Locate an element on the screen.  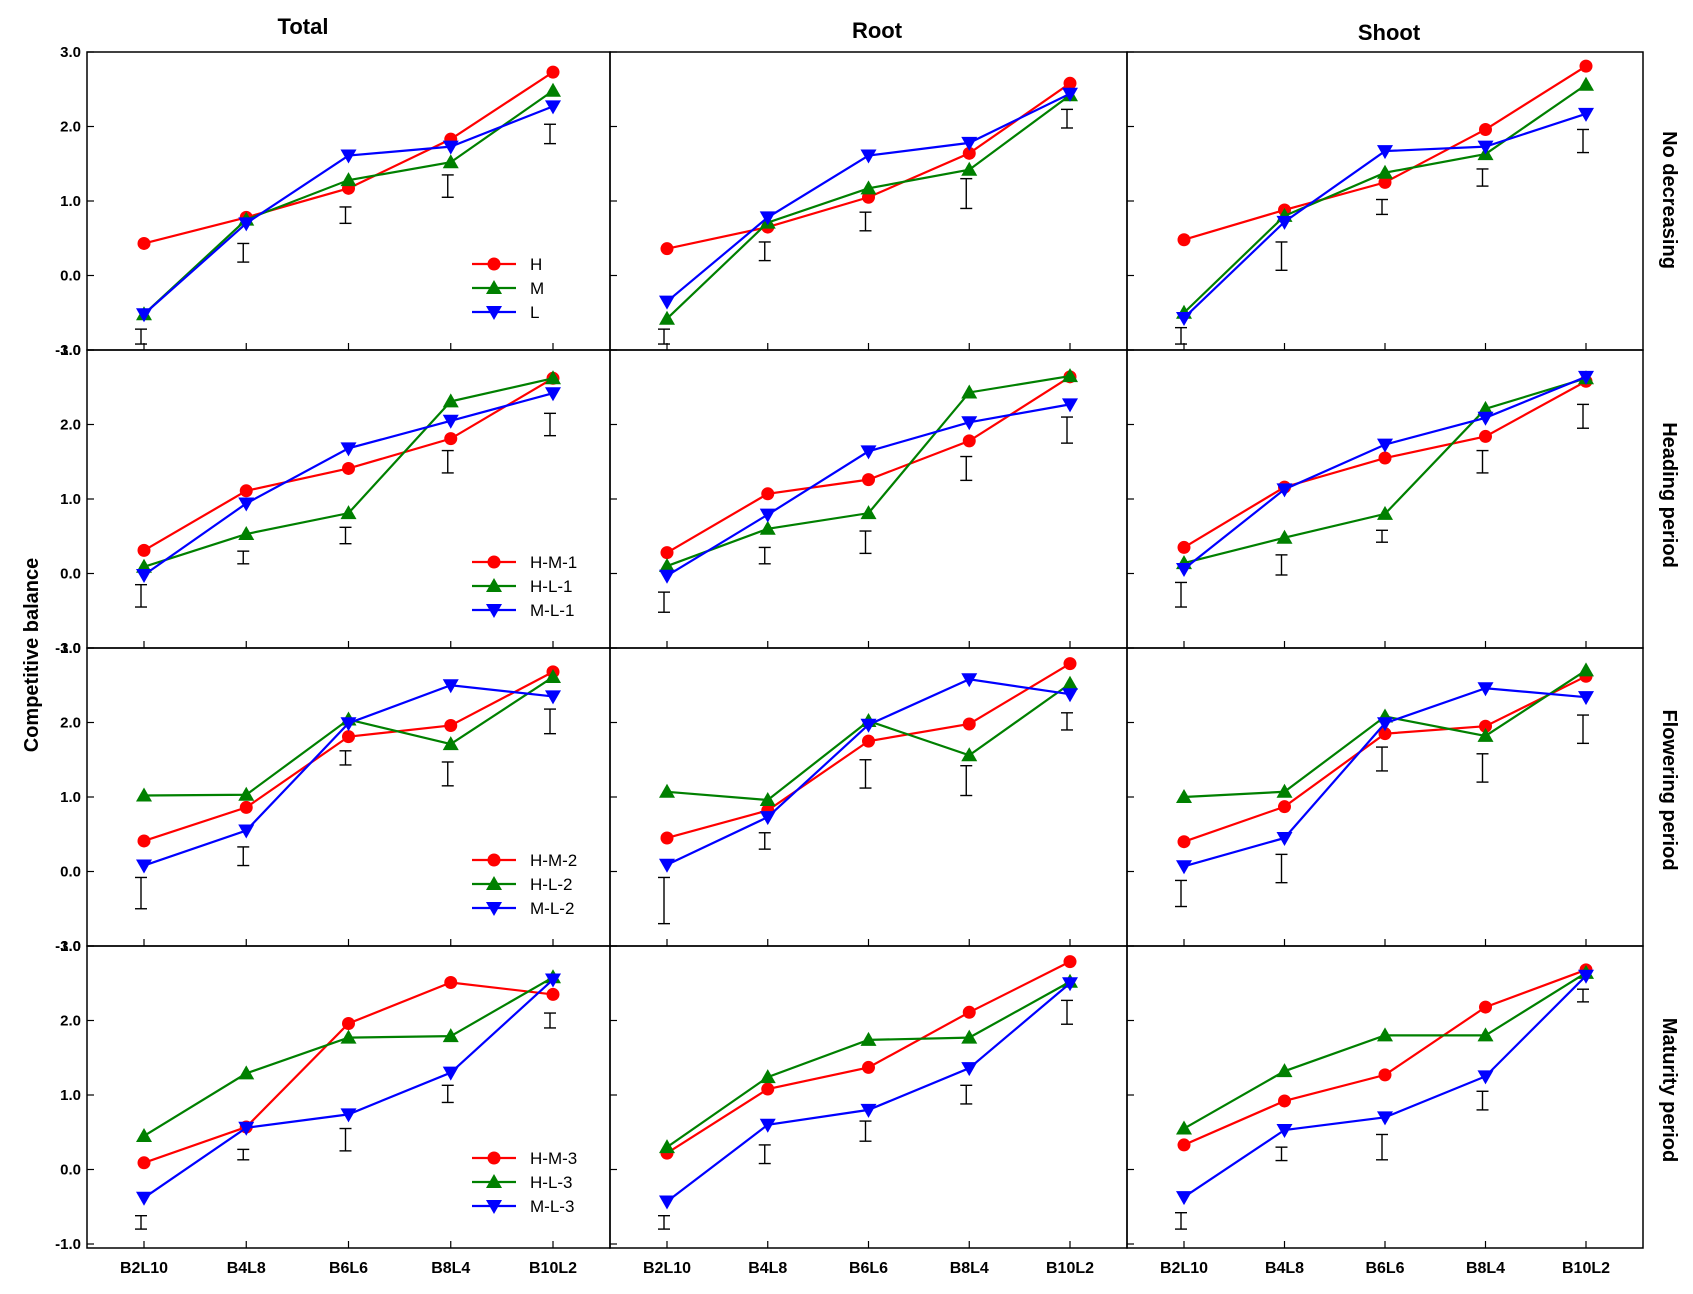
panel-2-0: 3.0 2.0 1.0 0.0 -1.0 H-M-2 H-L-2 M-L-2 is located at coordinates (333, 797).